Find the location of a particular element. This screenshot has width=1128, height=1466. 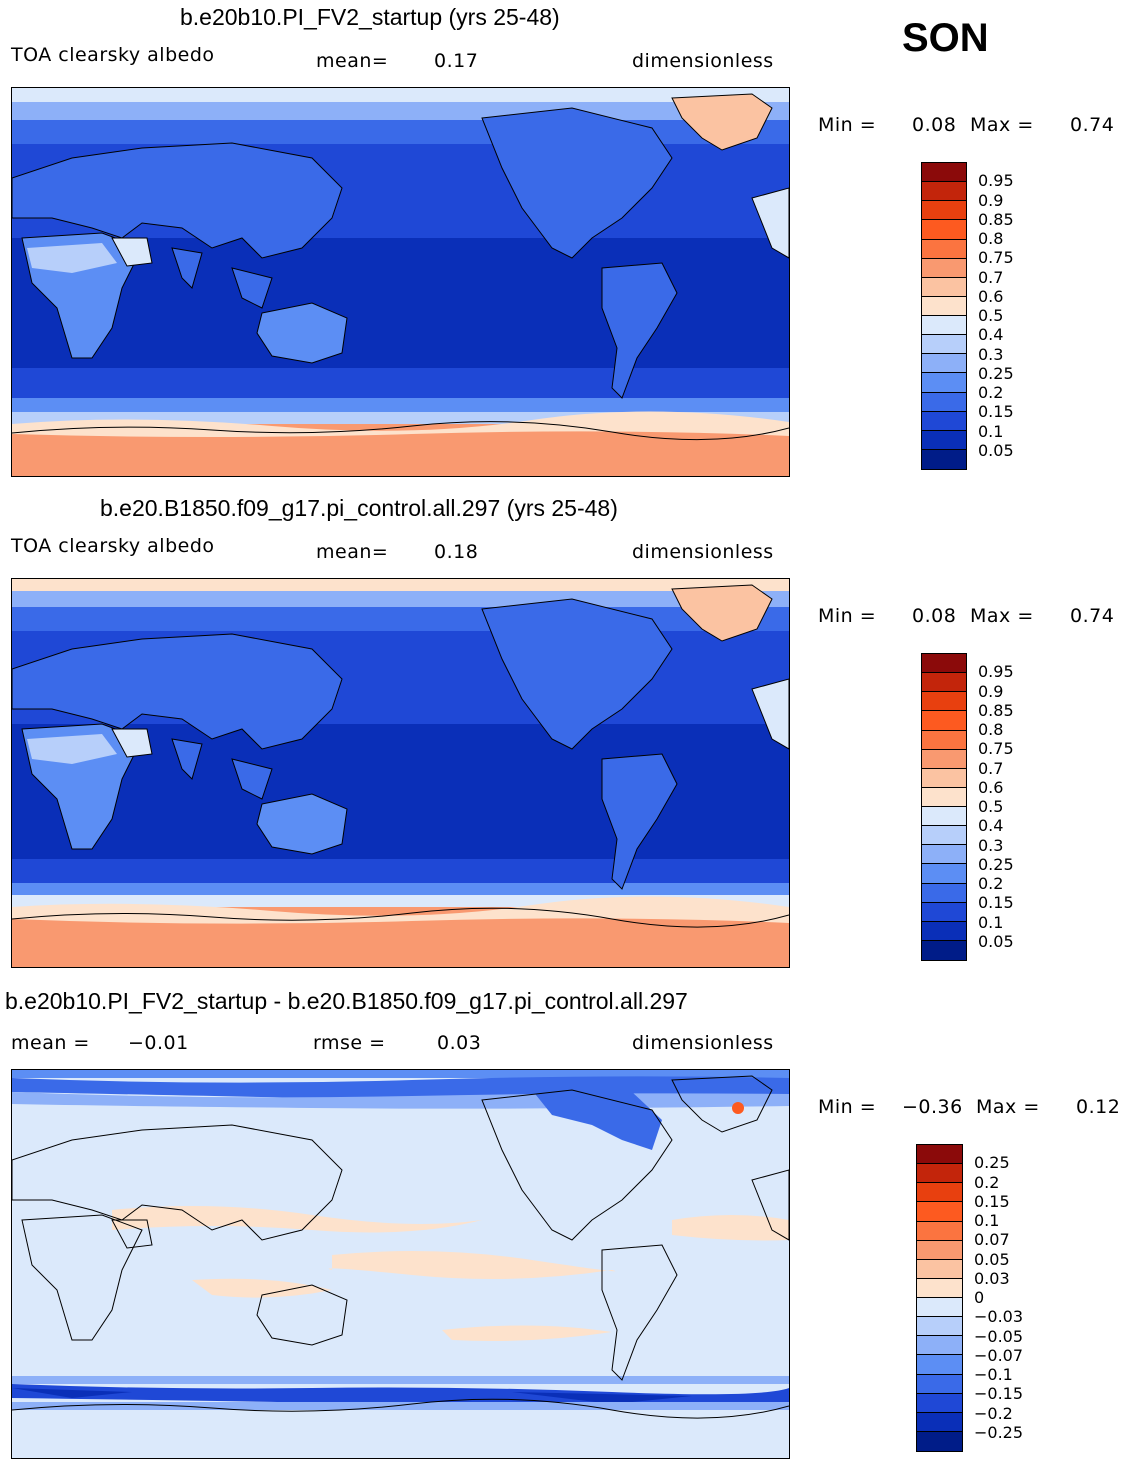

colorbar-tick-label: 0.4 is located at coordinates (991, 335).